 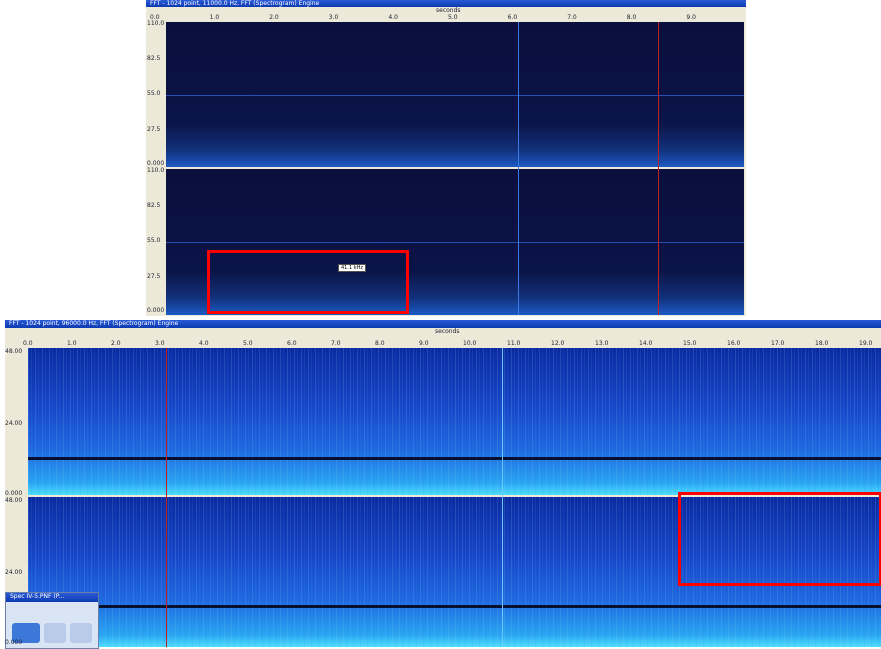 I want to click on spectrogram-panel, so click(x=455, y=94).